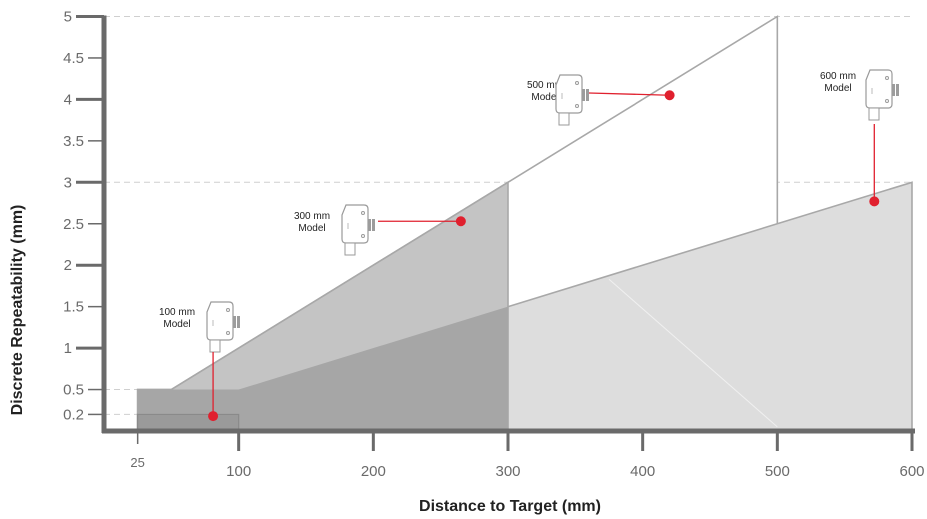 The image size is (927, 519). What do you see at coordinates (238, 471) in the screenshot?
I see `x-tick-label-100: 100` at bounding box center [238, 471].